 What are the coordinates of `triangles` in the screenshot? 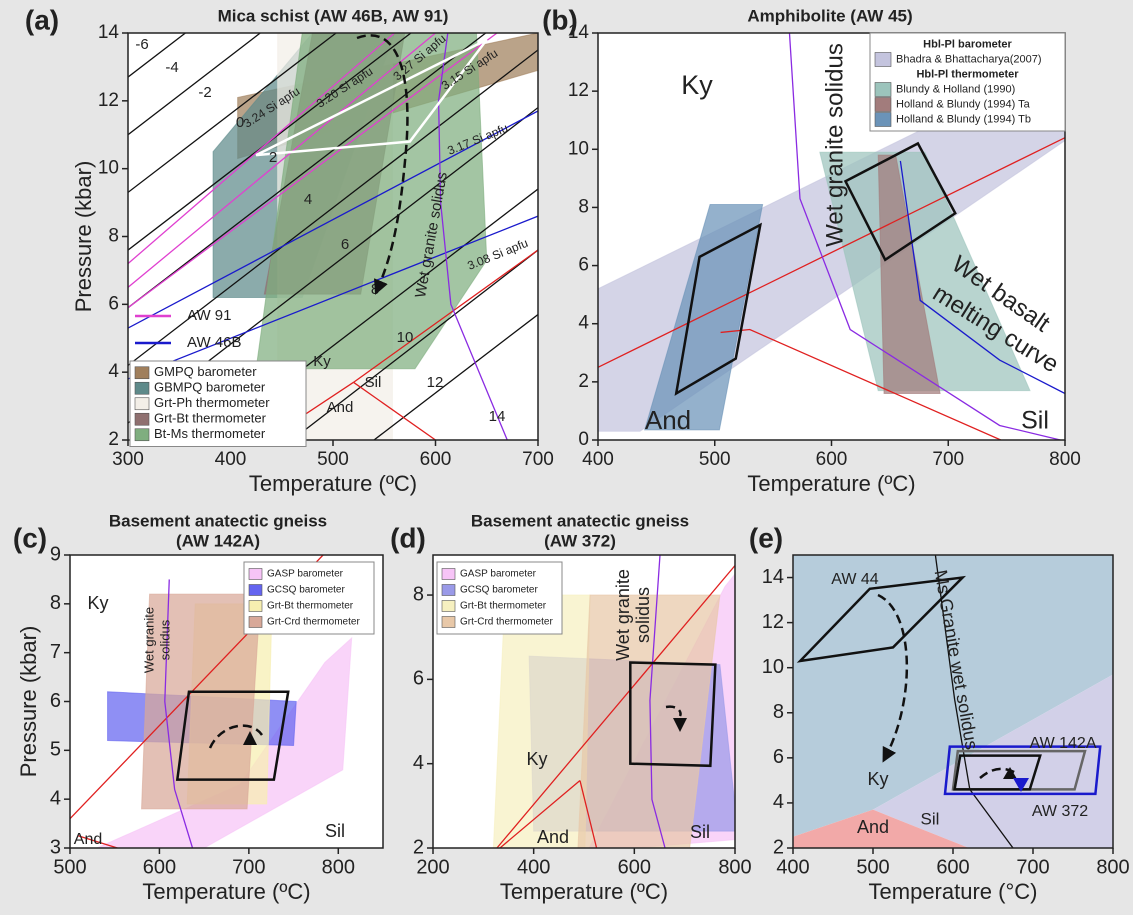 It's located at (636, 755).